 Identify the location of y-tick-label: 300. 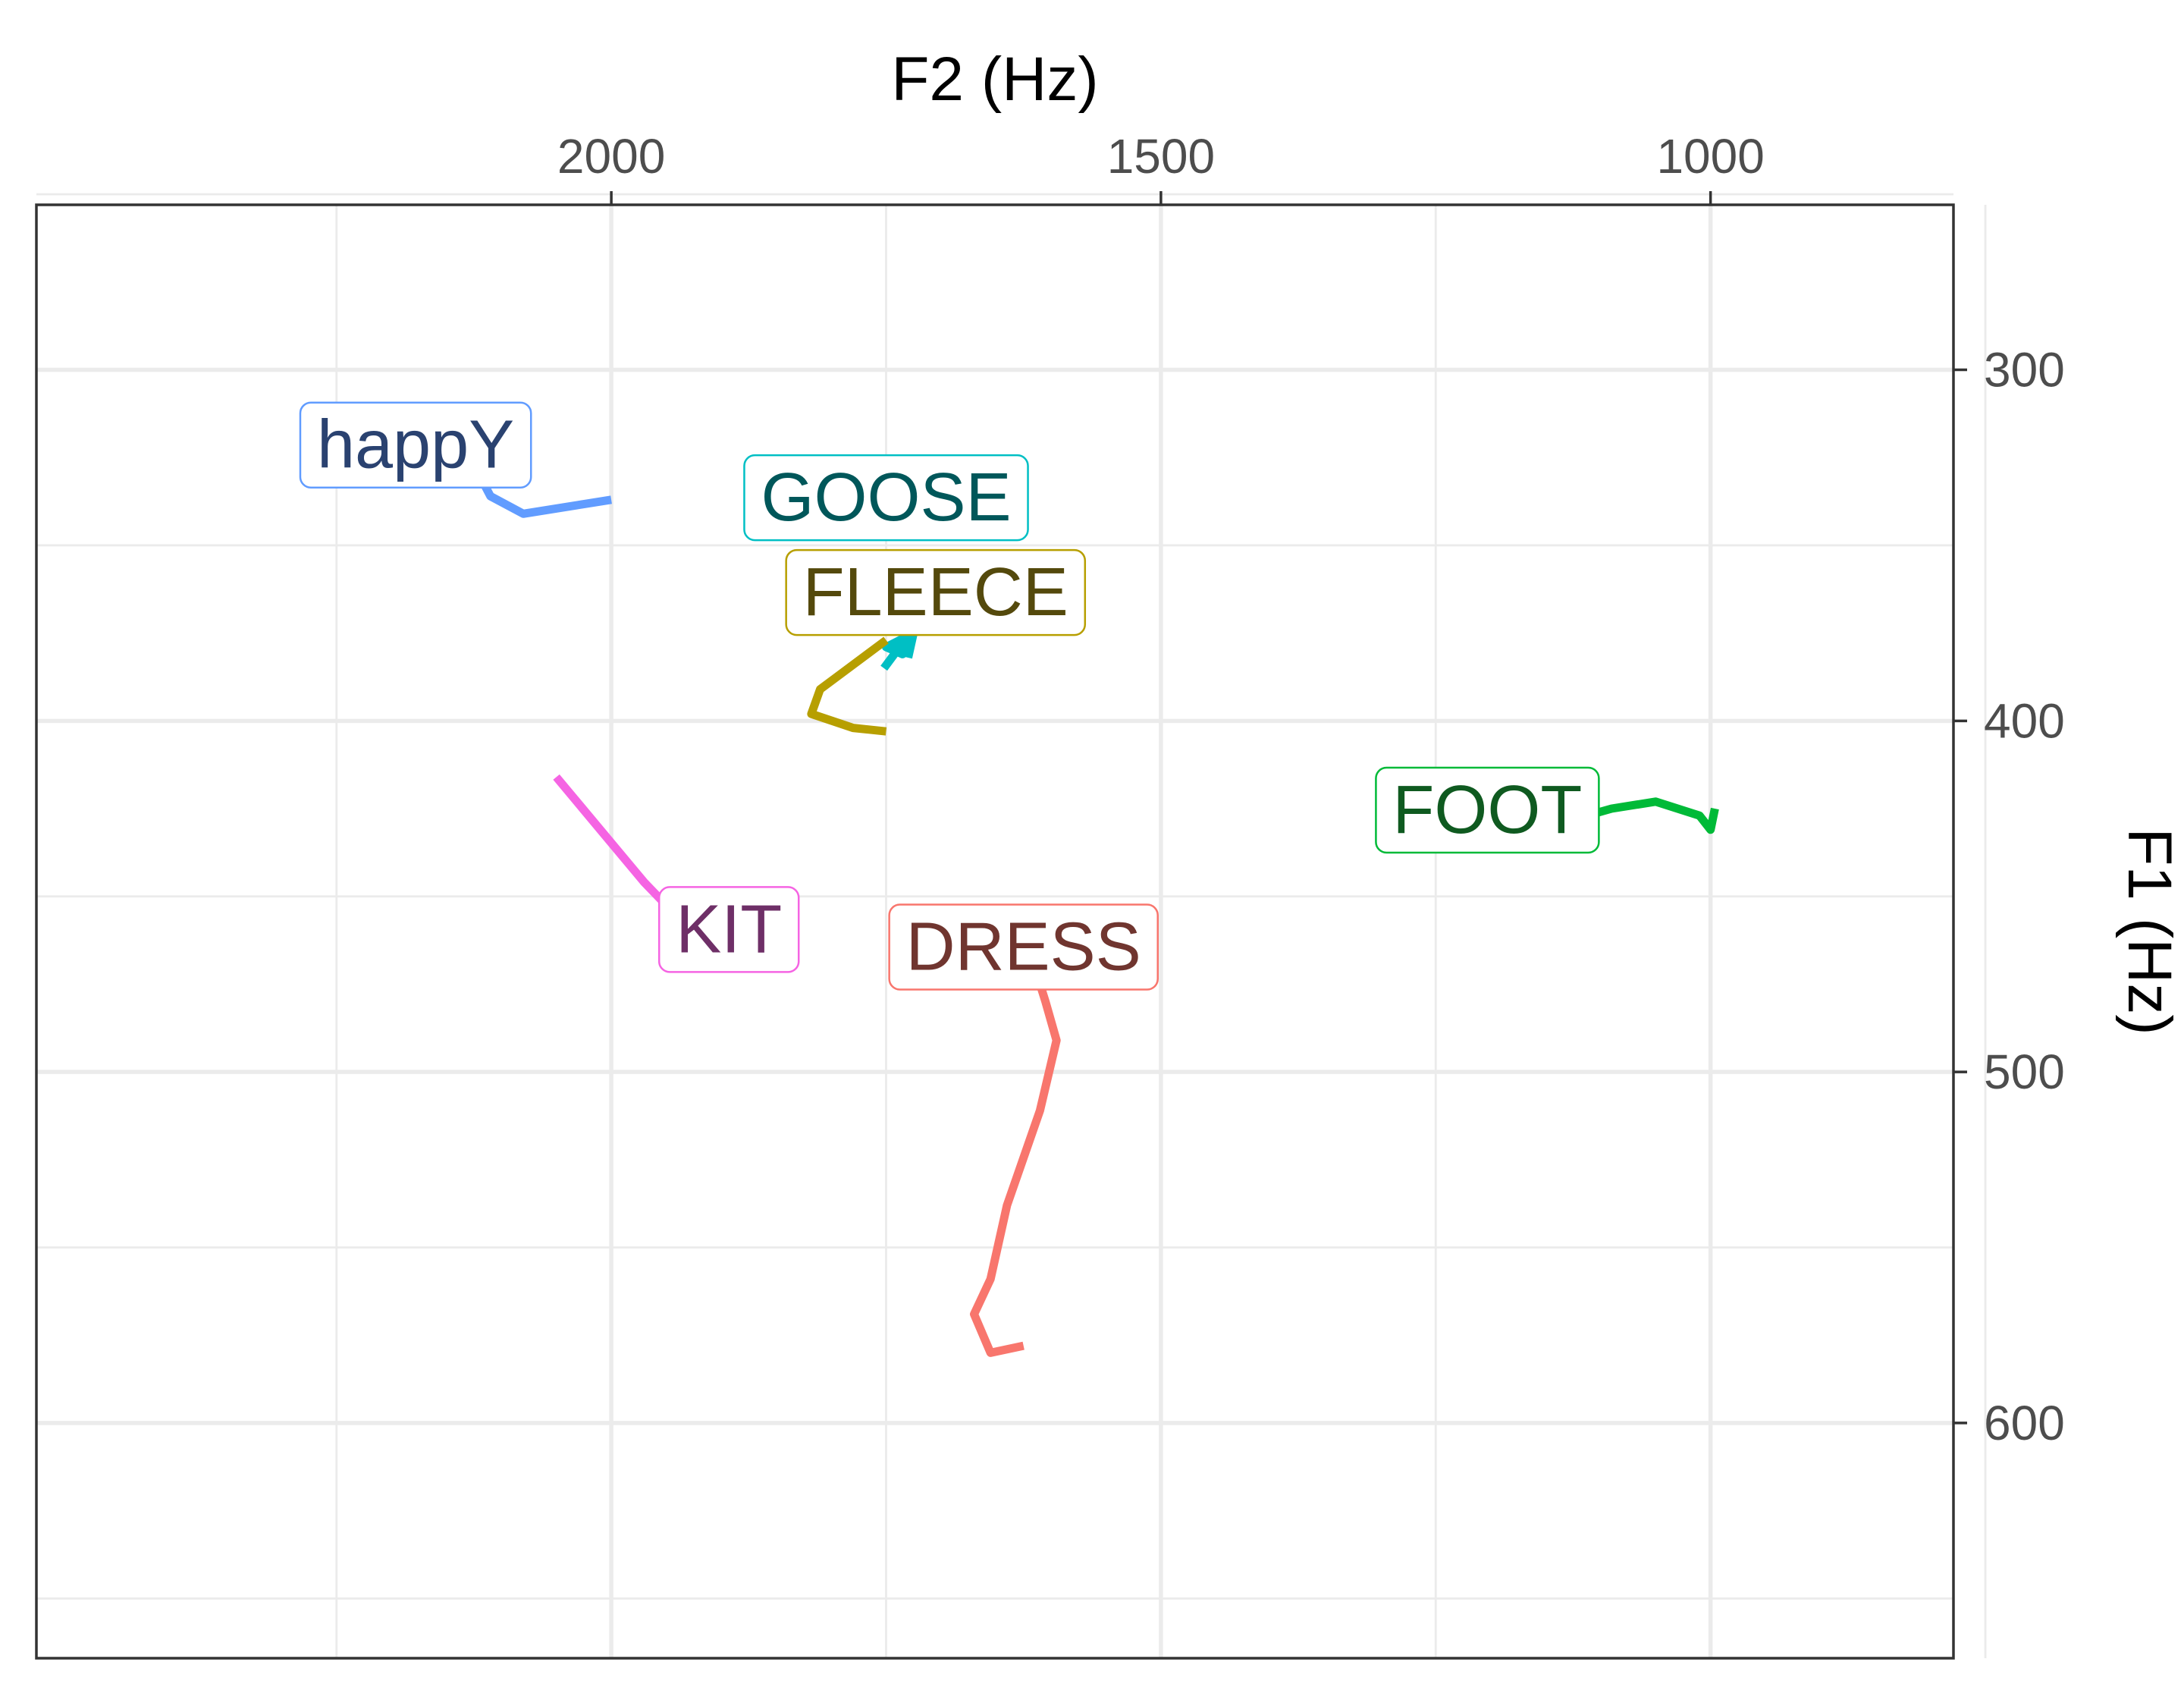
(2024, 370).